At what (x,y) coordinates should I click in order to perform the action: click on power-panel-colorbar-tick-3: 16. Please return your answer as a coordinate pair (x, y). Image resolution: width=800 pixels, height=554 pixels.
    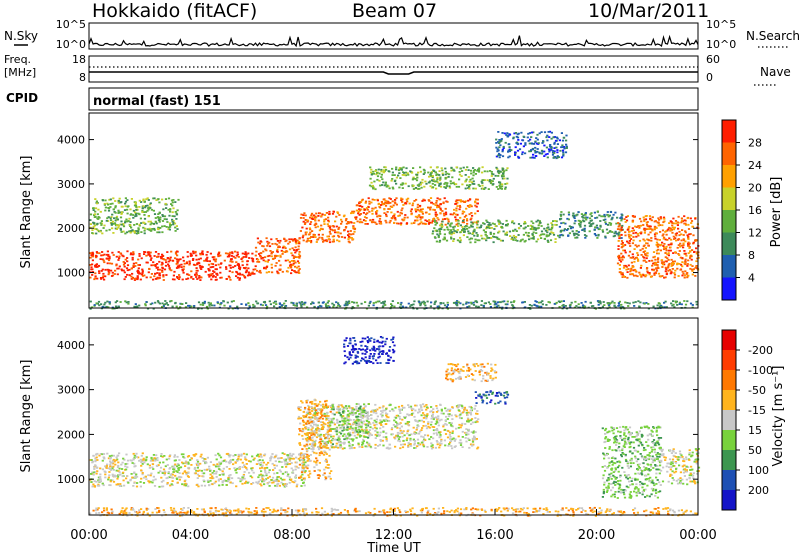
    Looking at the image, I should click on (755, 210).